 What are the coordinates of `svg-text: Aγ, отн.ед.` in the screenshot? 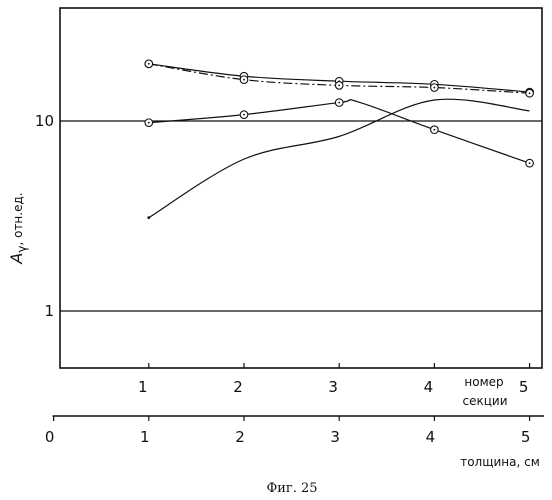 It's located at (18, 228).